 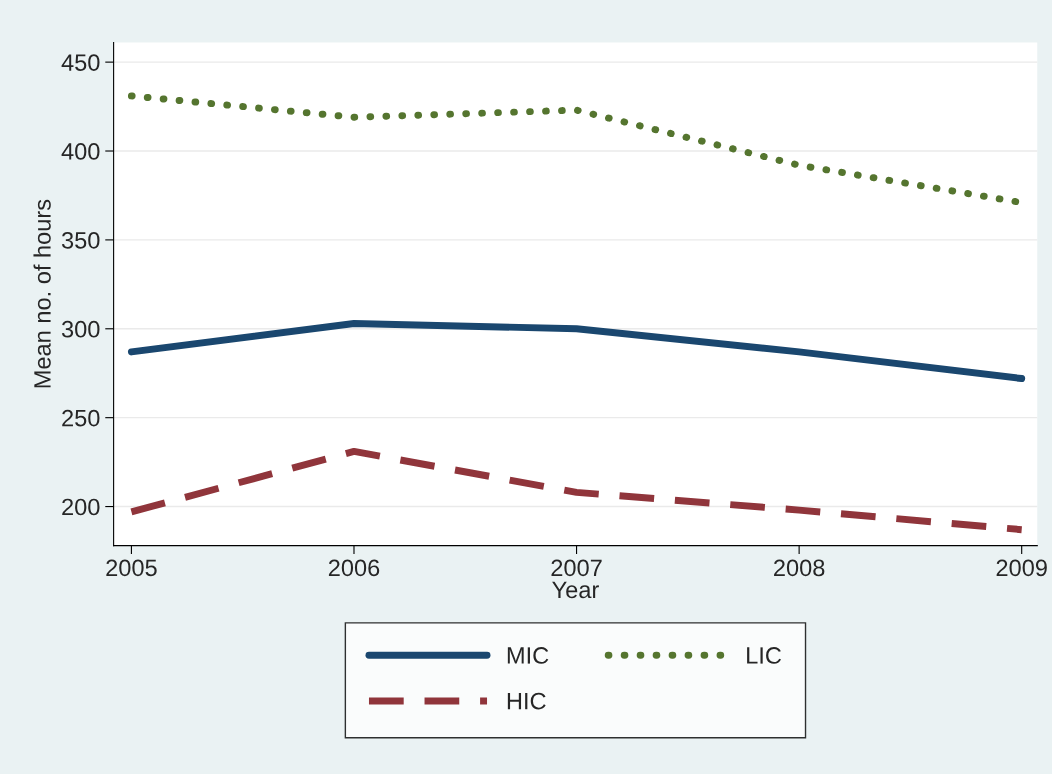 What do you see at coordinates (42, 293) in the screenshot?
I see `y-axis-title: Mean no. of hours` at bounding box center [42, 293].